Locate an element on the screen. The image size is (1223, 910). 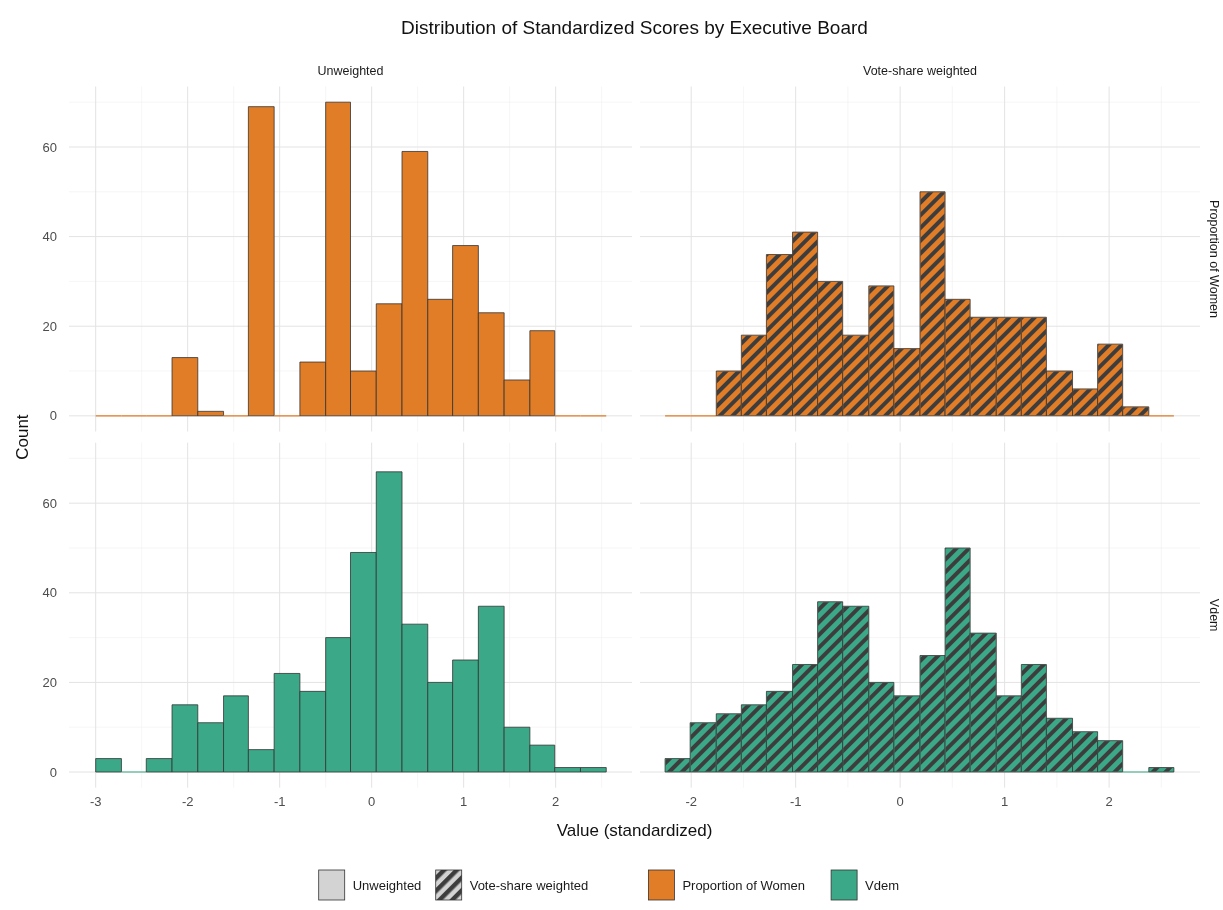
chart-title: Distribution of Standardized Scores by Executive Board is located at coordinates (634, 27).